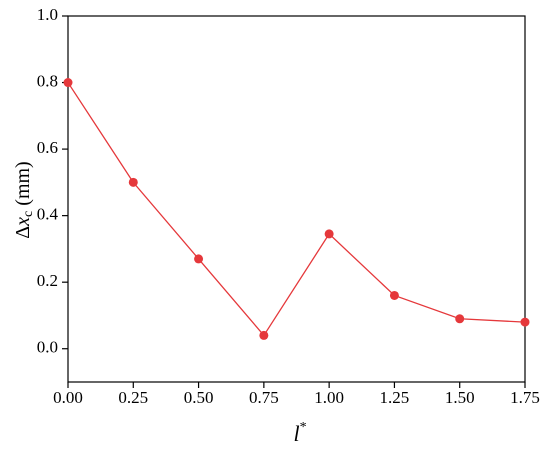 Image resolution: width=550 pixels, height=452 pixels. What do you see at coordinates (199, 397) in the screenshot?
I see `x-tick-label: 0.50` at bounding box center [199, 397].